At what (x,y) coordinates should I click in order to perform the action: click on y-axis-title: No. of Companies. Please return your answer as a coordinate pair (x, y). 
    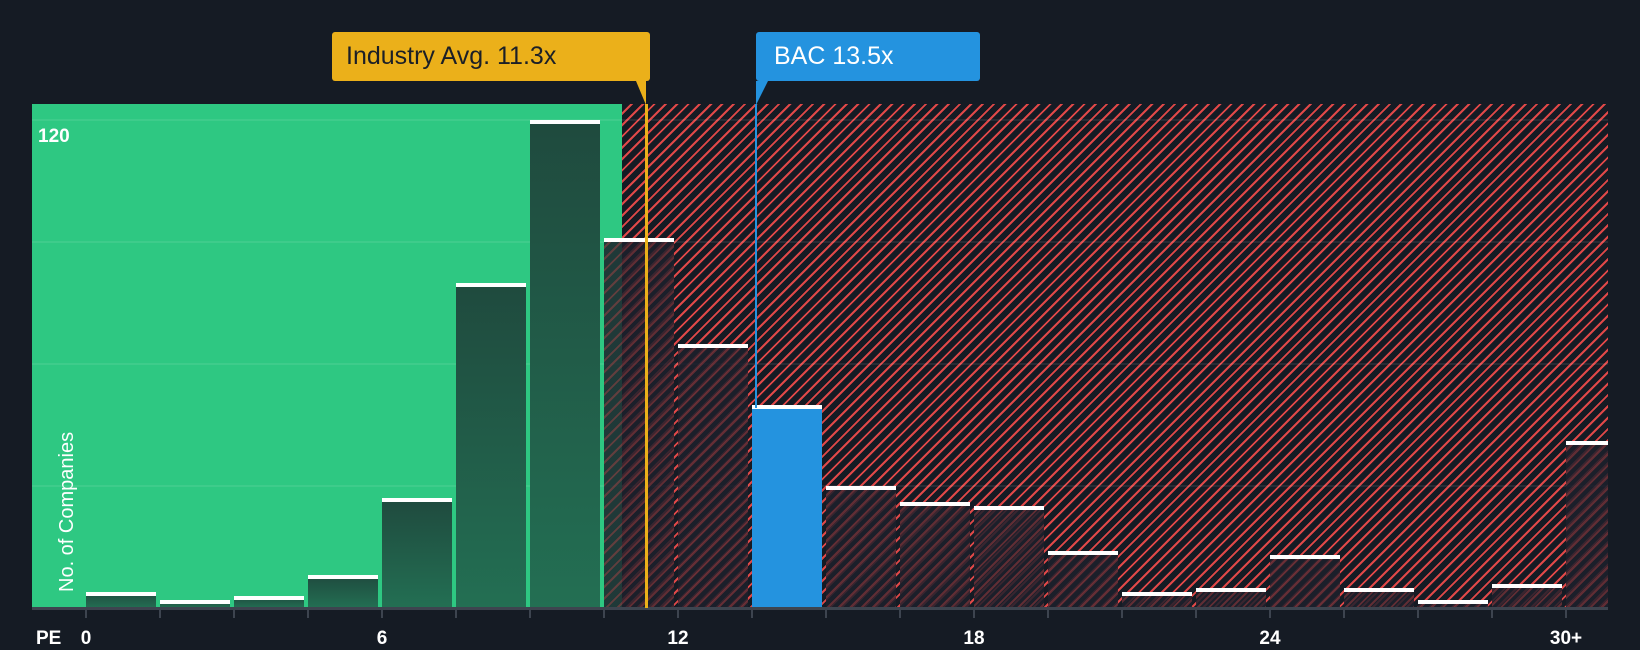
    Looking at the image, I should click on (67, 511).